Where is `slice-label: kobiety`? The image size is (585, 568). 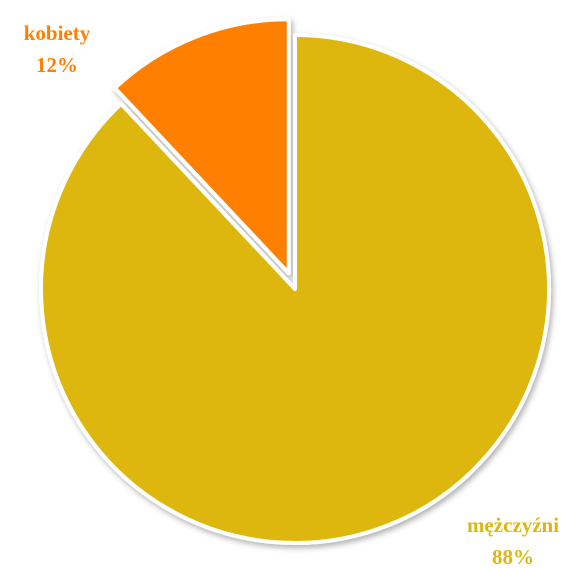 slice-label: kobiety is located at coordinates (57, 33).